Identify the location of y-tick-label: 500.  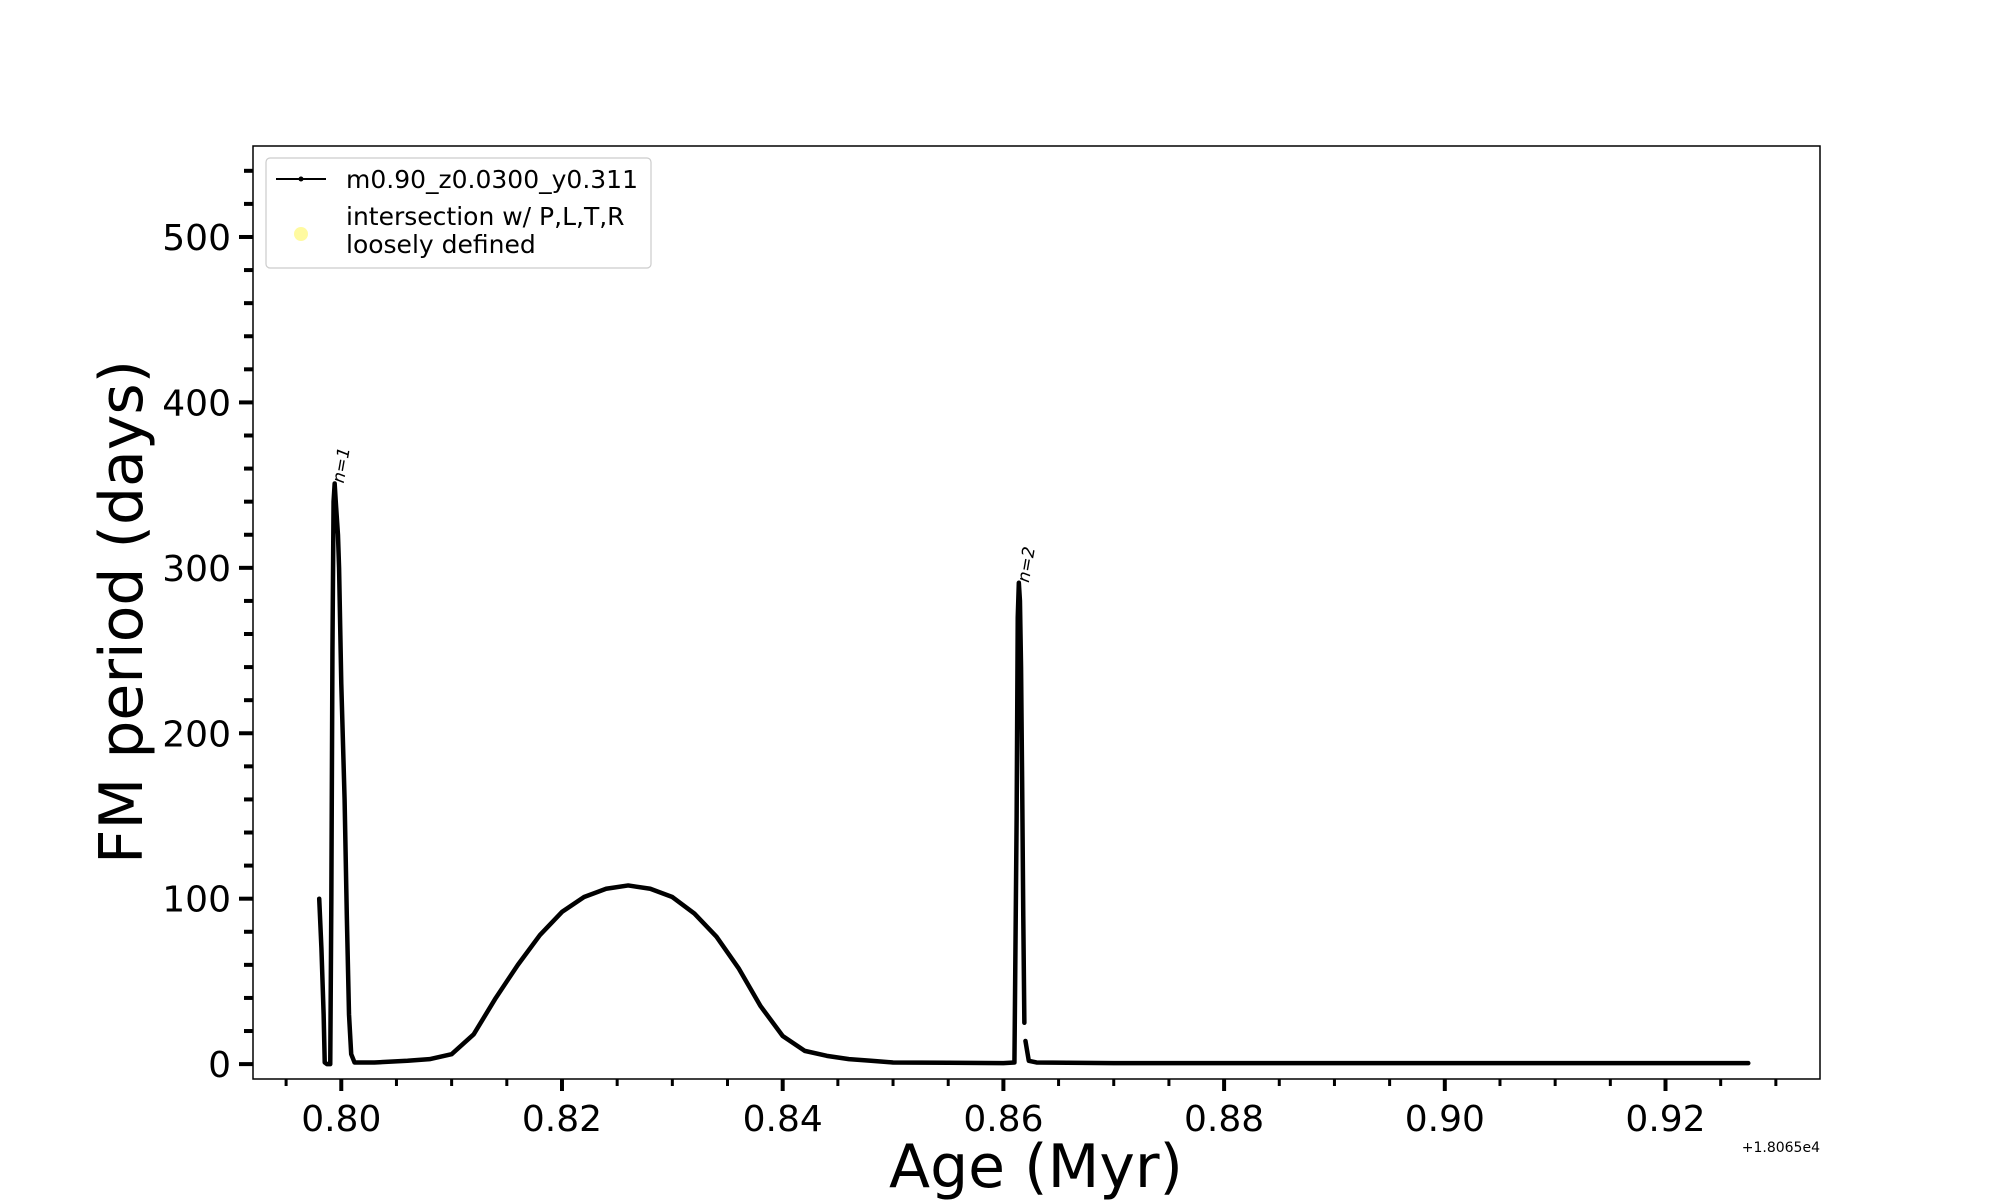
(196, 238).